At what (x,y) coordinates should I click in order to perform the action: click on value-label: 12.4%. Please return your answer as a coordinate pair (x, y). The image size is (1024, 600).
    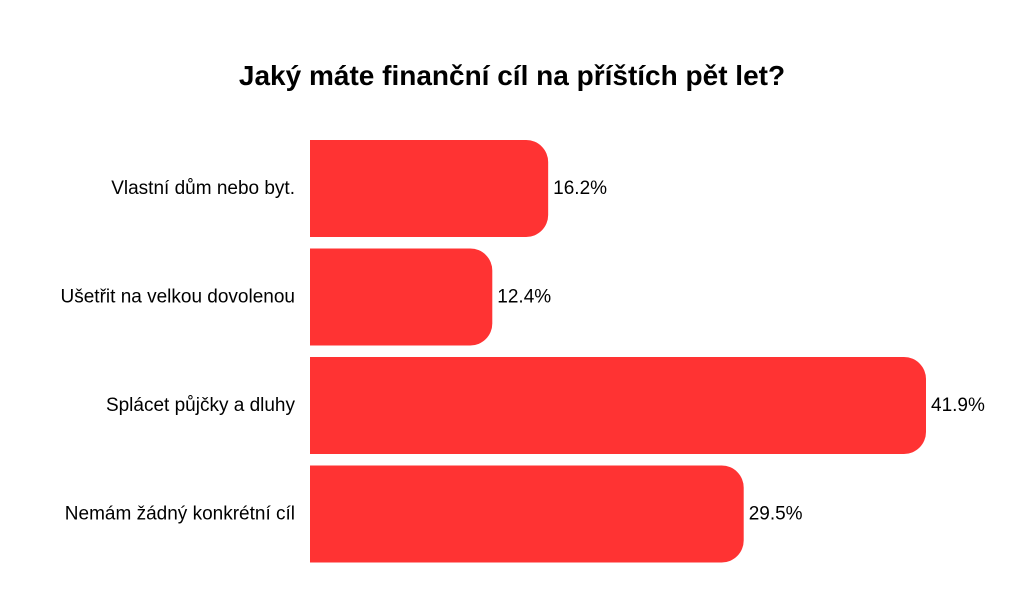
    Looking at the image, I should click on (524, 297).